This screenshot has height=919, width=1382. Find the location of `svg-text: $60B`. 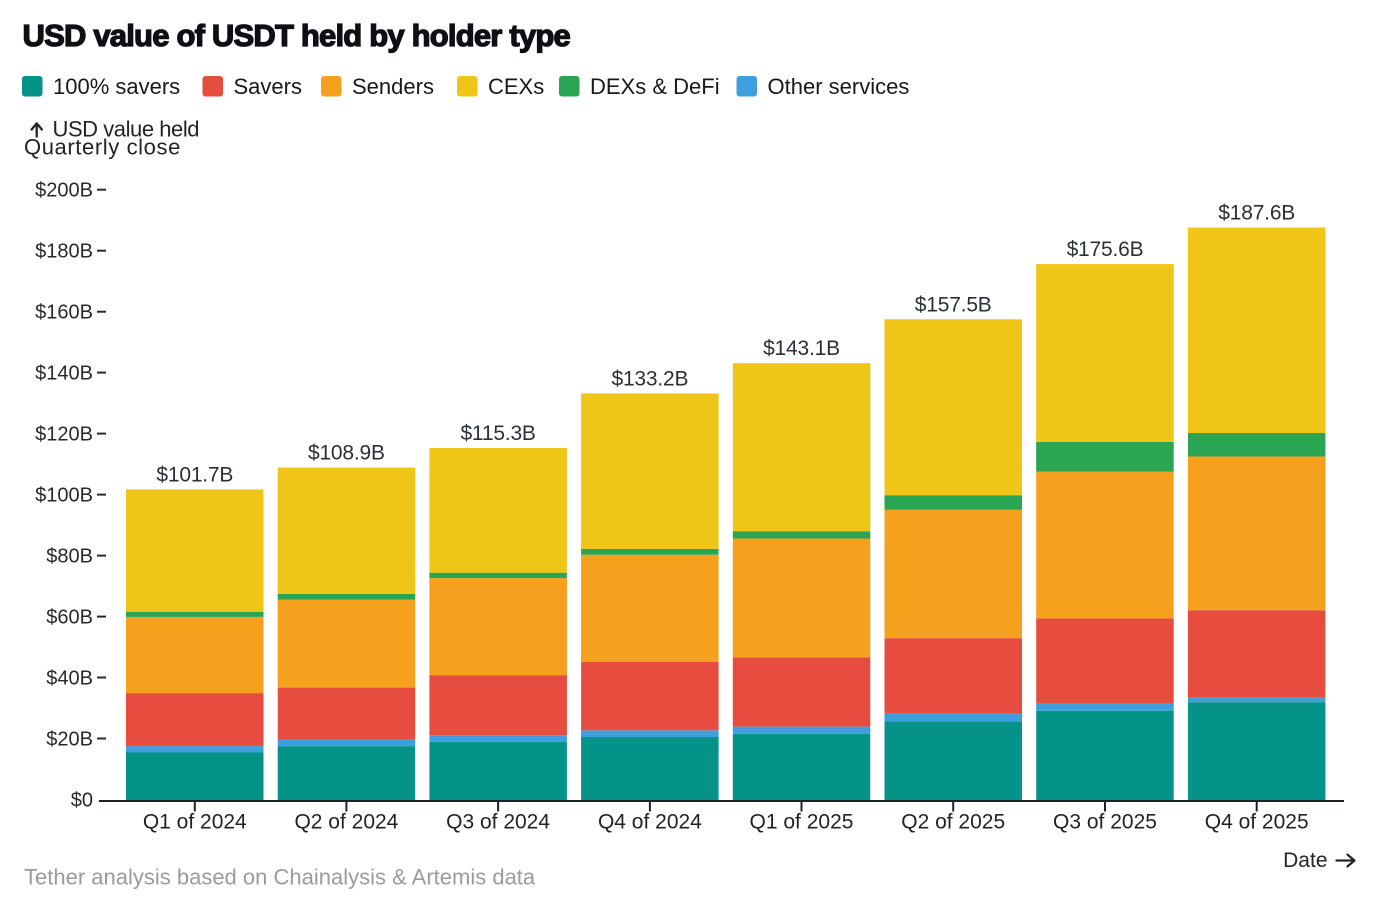

svg-text: $60B is located at coordinates (69, 618).